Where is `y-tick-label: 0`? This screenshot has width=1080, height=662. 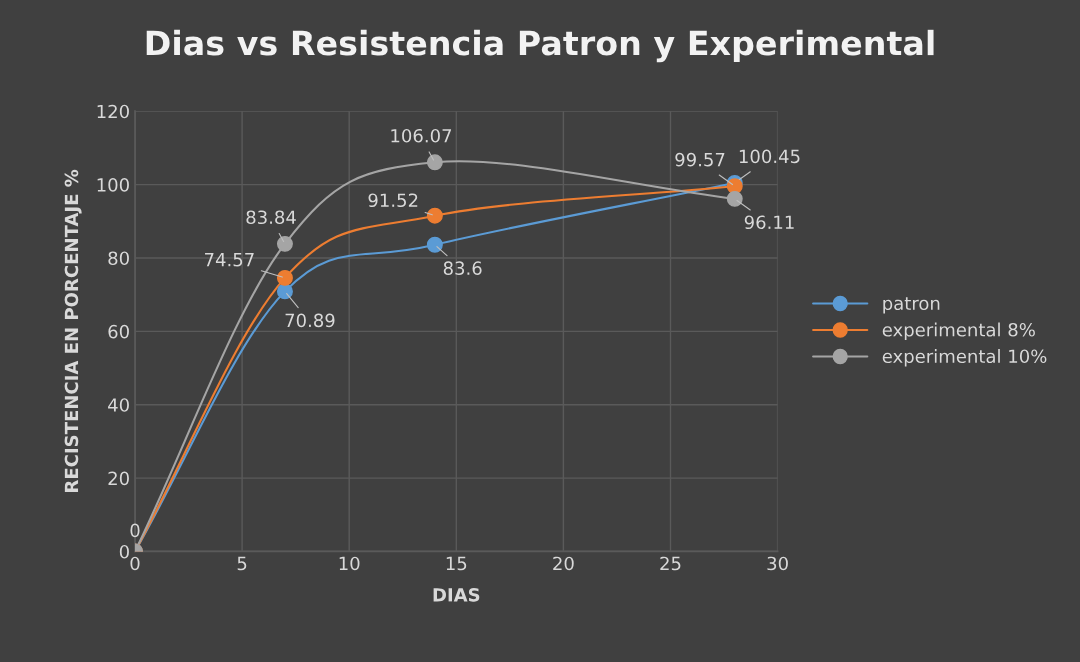 y-tick-label: 0 is located at coordinates (124, 551).